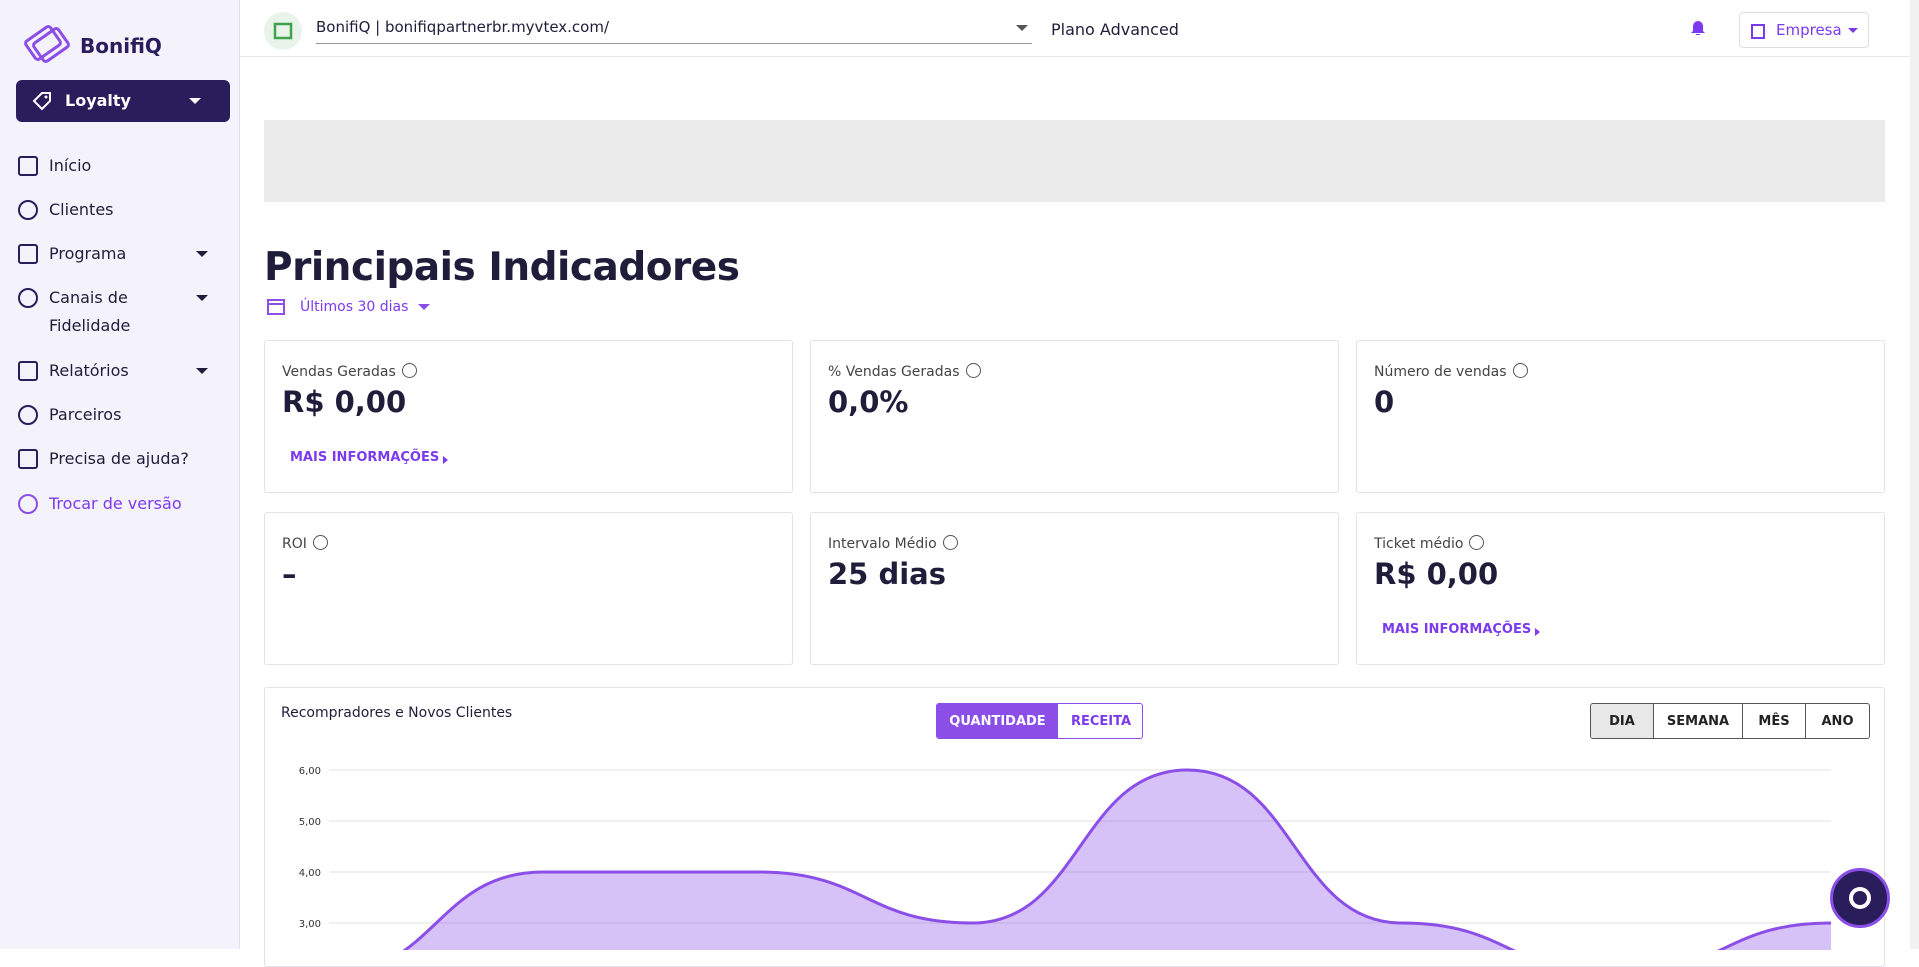 The image size is (1919, 967). What do you see at coordinates (868, 402) in the screenshot?
I see `kpi-value: 0,0%` at bounding box center [868, 402].